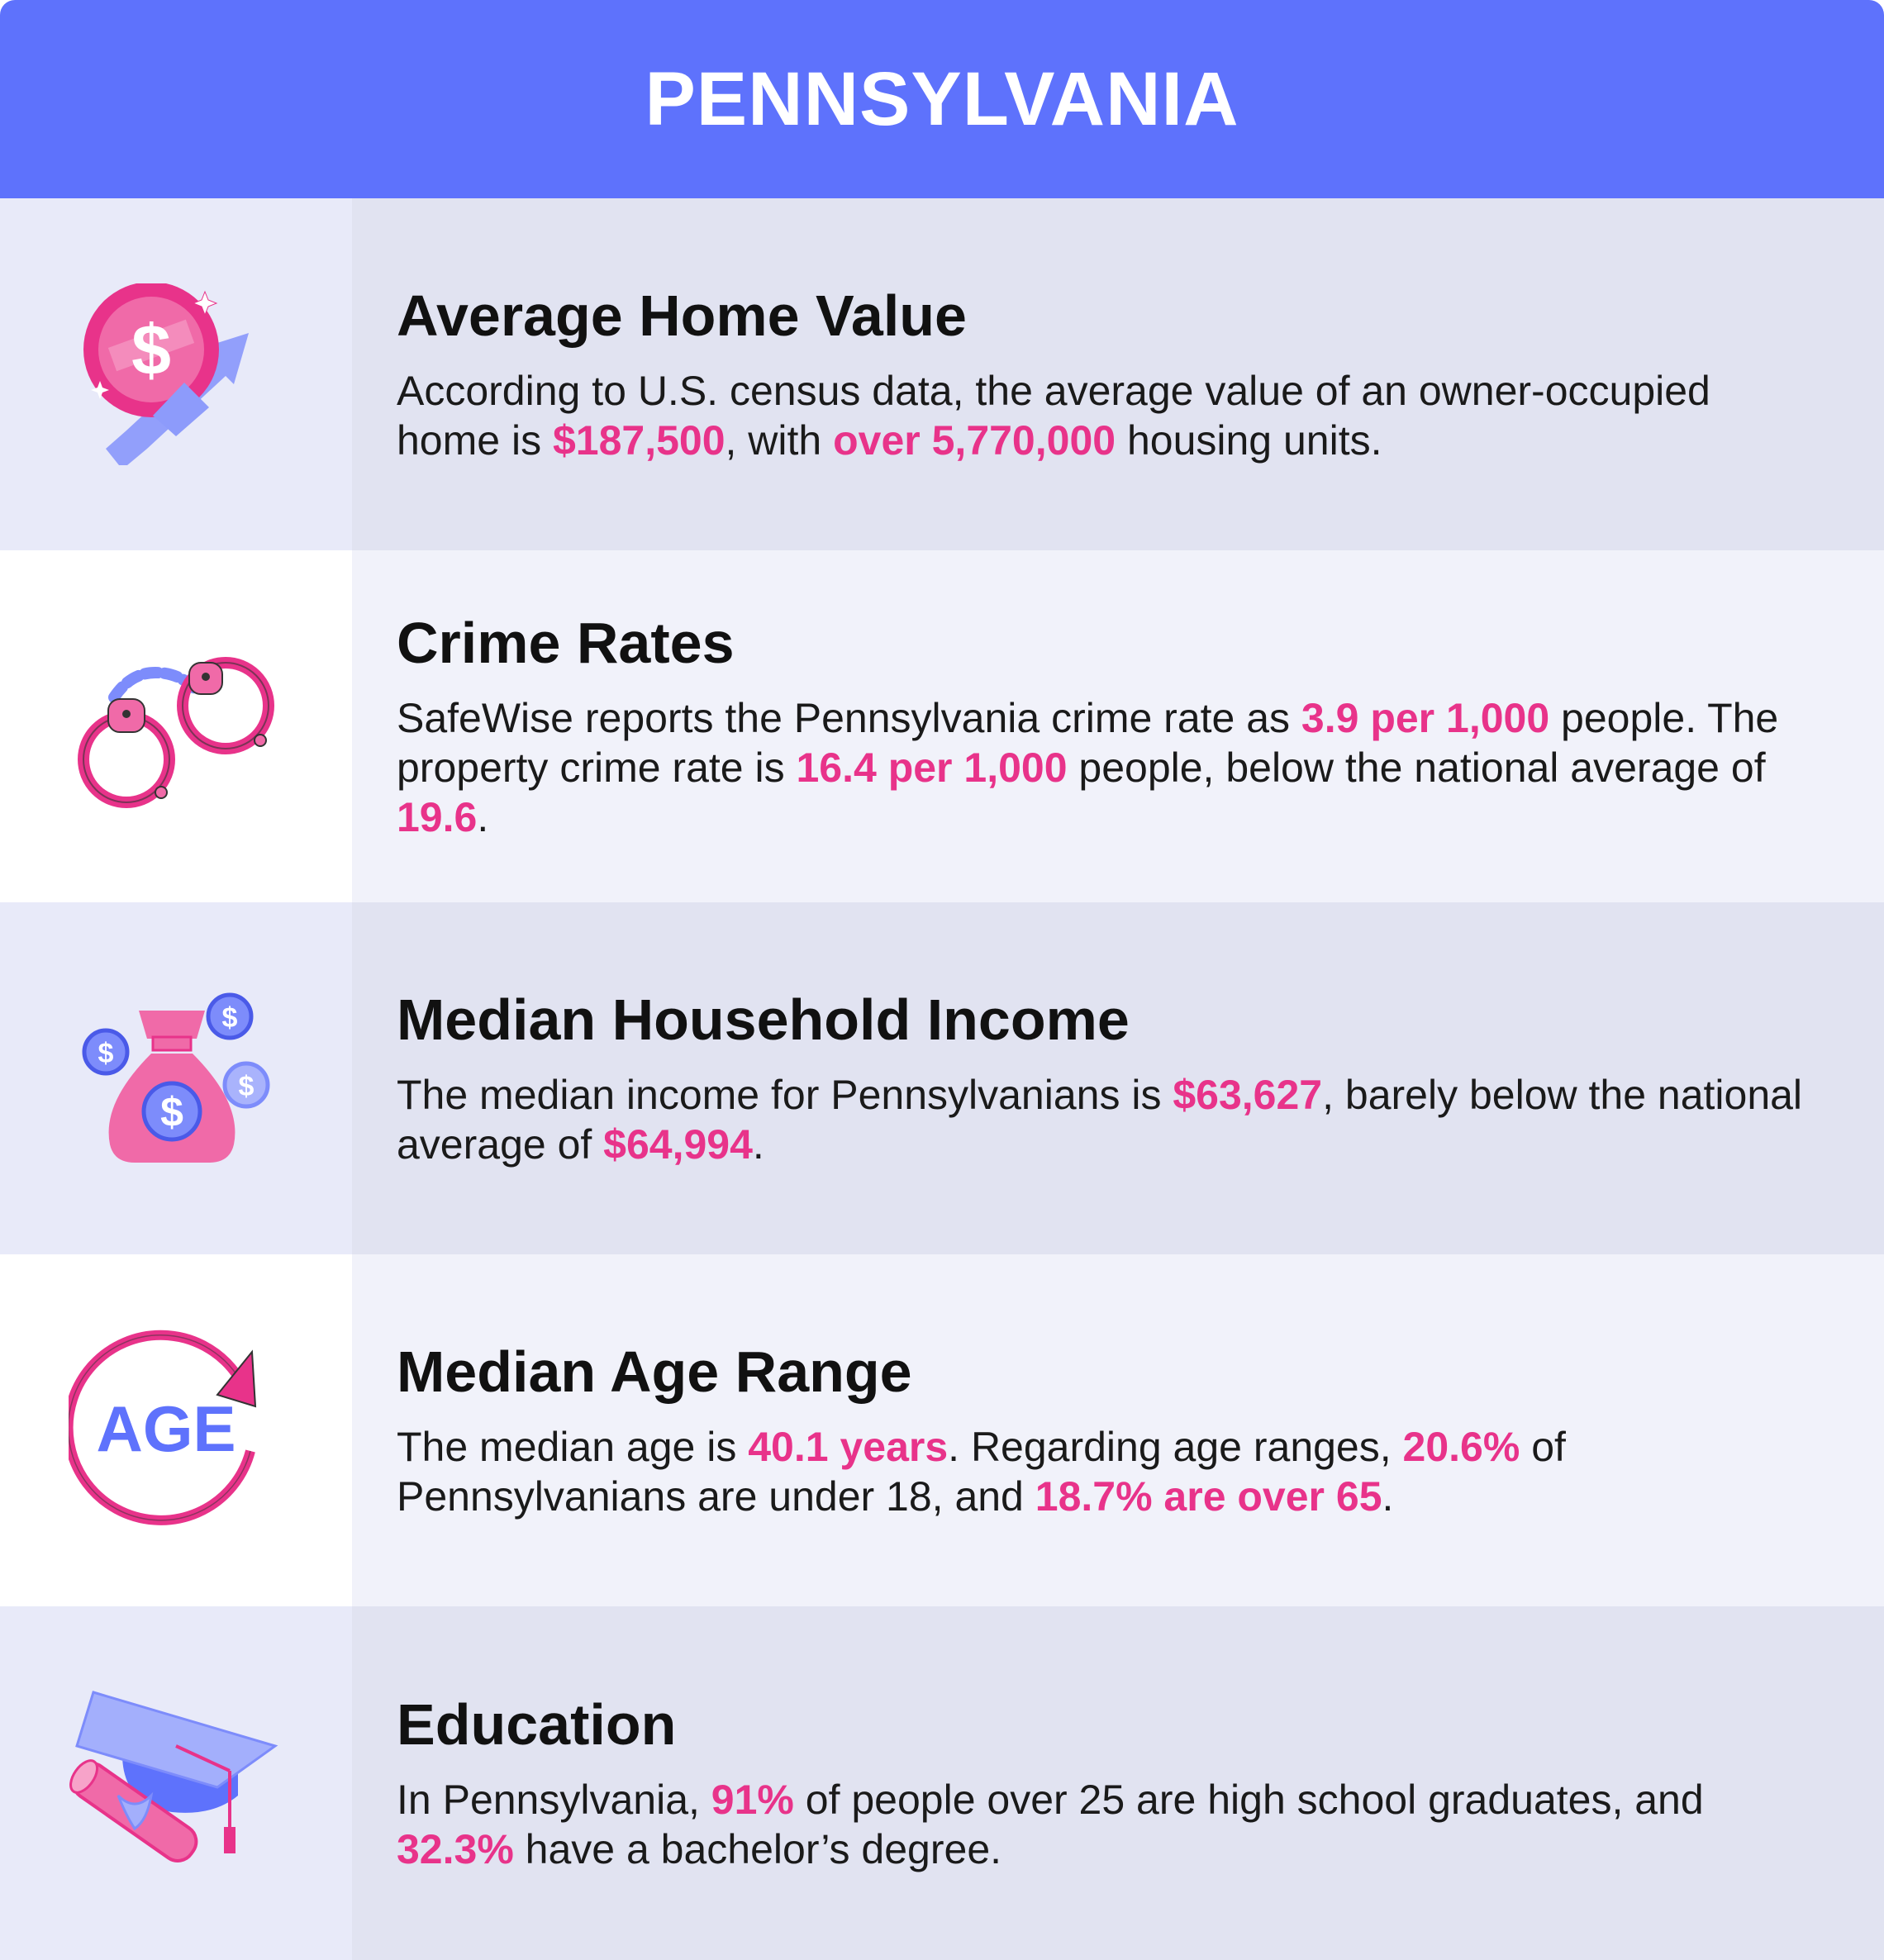 The image size is (1884, 1960). I want to click on section-title: Median Household Income, so click(763, 1020).